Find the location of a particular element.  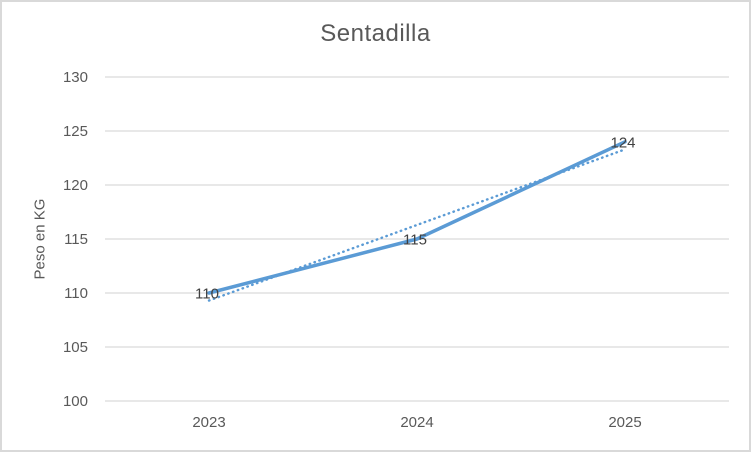

y-tick-label: 105 is located at coordinates (75, 347).